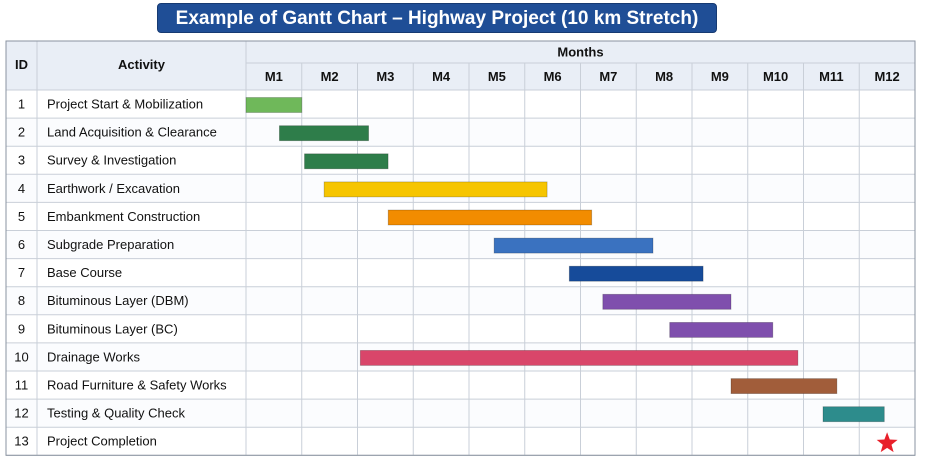 The image size is (925, 464). What do you see at coordinates (22, 384) in the screenshot?
I see `task-id: 11` at bounding box center [22, 384].